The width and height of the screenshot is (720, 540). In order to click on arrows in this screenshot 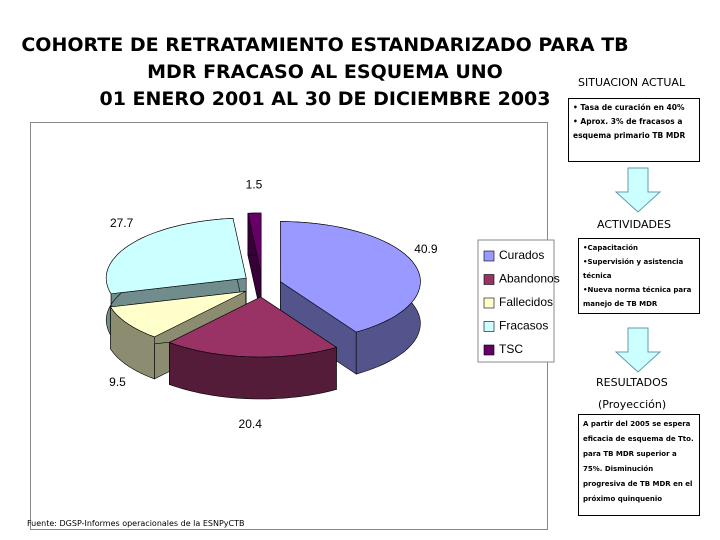, I will do `click(638, 270)`.